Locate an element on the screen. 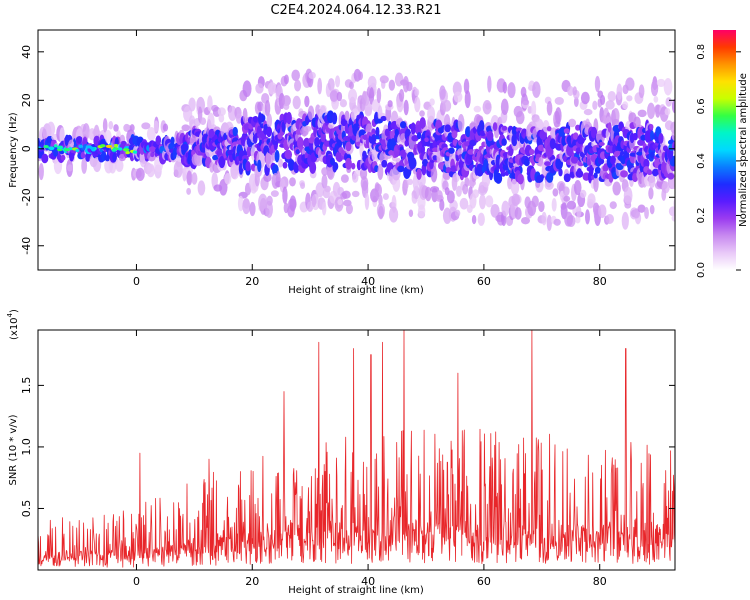 The width and height of the screenshot is (750, 600). colorbar-tick-label: 0.6 is located at coordinates (701, 106).